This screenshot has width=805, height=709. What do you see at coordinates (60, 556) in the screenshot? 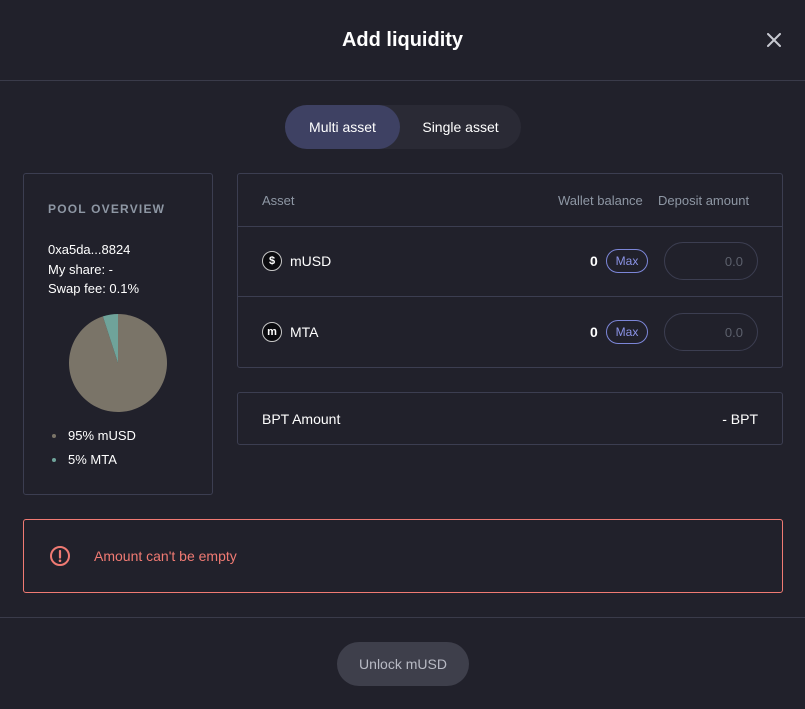
I see `error-icon` at bounding box center [60, 556].